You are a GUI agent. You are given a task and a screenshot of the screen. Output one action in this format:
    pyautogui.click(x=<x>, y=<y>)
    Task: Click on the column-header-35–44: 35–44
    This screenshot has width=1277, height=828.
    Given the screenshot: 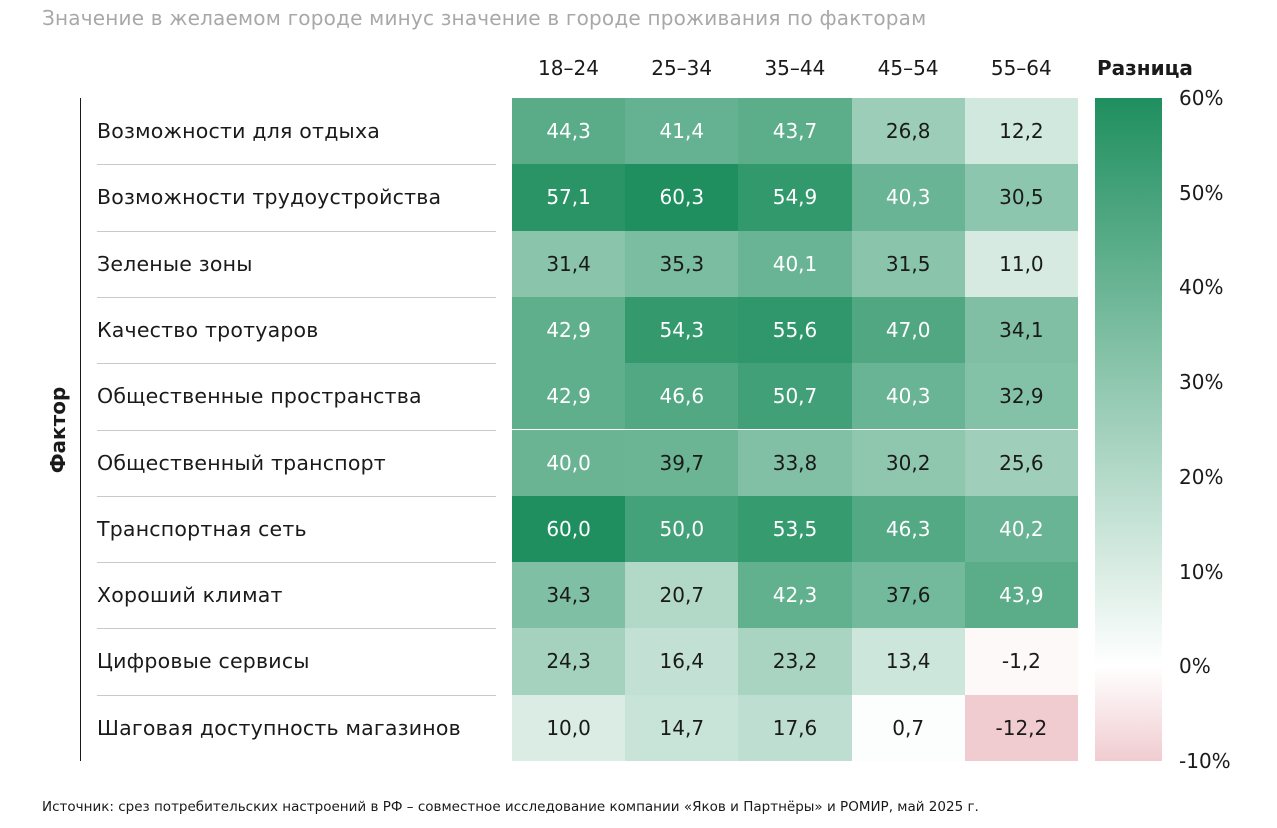 What is the action you would take?
    pyautogui.click(x=795, y=68)
    